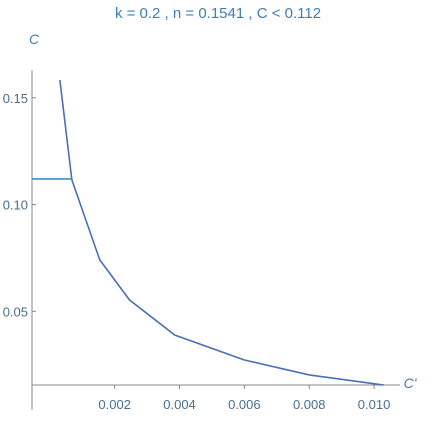 The image size is (436, 436). What do you see at coordinates (244, 404) in the screenshot?
I see `x-tick-label: 0.006` at bounding box center [244, 404].